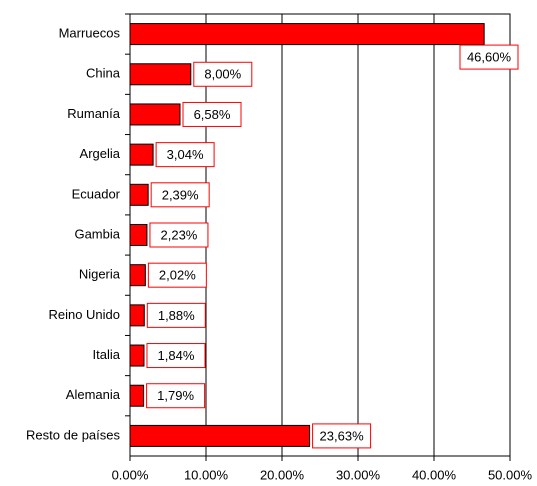 The image size is (537, 486). Describe the element at coordinates (90, 33) in the screenshot. I see `y-tick-label: Marruecos` at that location.